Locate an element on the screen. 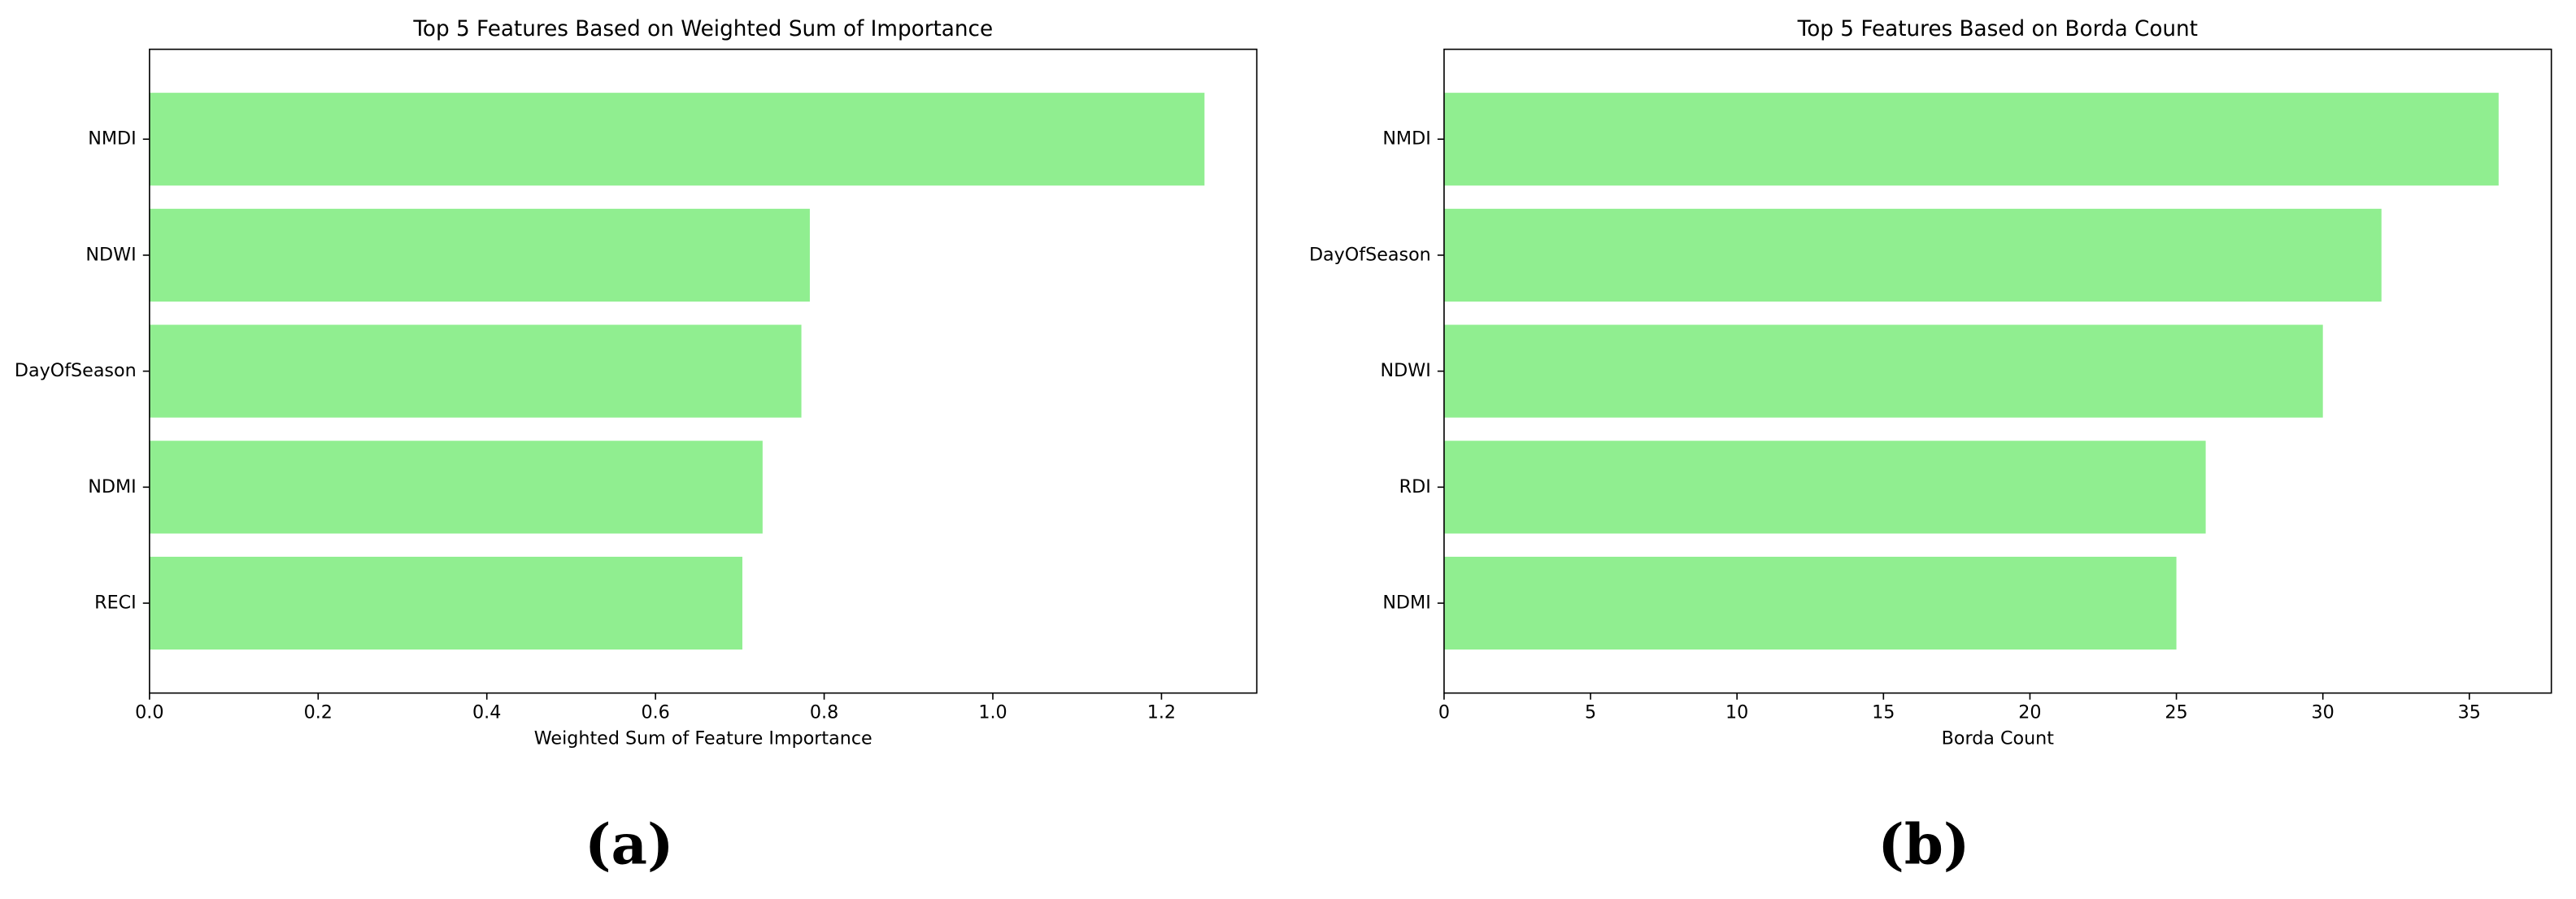  x-tick-label: 0.2 is located at coordinates (318, 712).